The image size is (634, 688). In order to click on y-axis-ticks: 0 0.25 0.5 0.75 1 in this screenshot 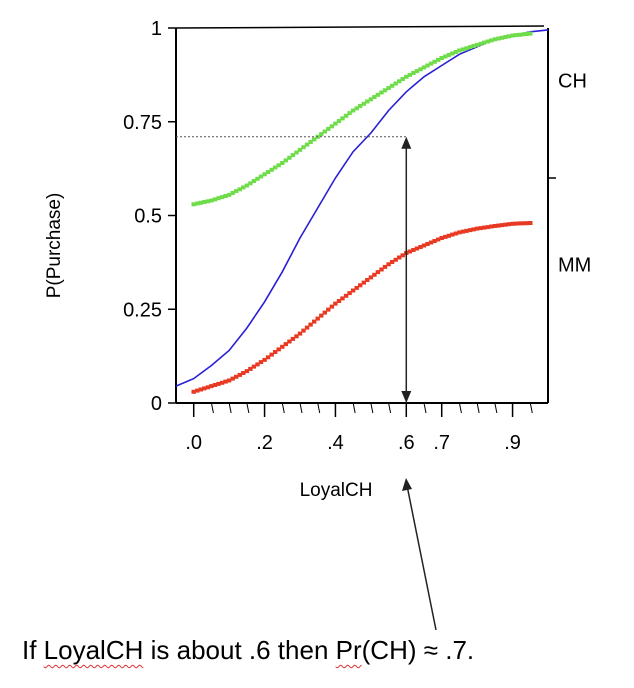, I will do `click(149, 216)`.